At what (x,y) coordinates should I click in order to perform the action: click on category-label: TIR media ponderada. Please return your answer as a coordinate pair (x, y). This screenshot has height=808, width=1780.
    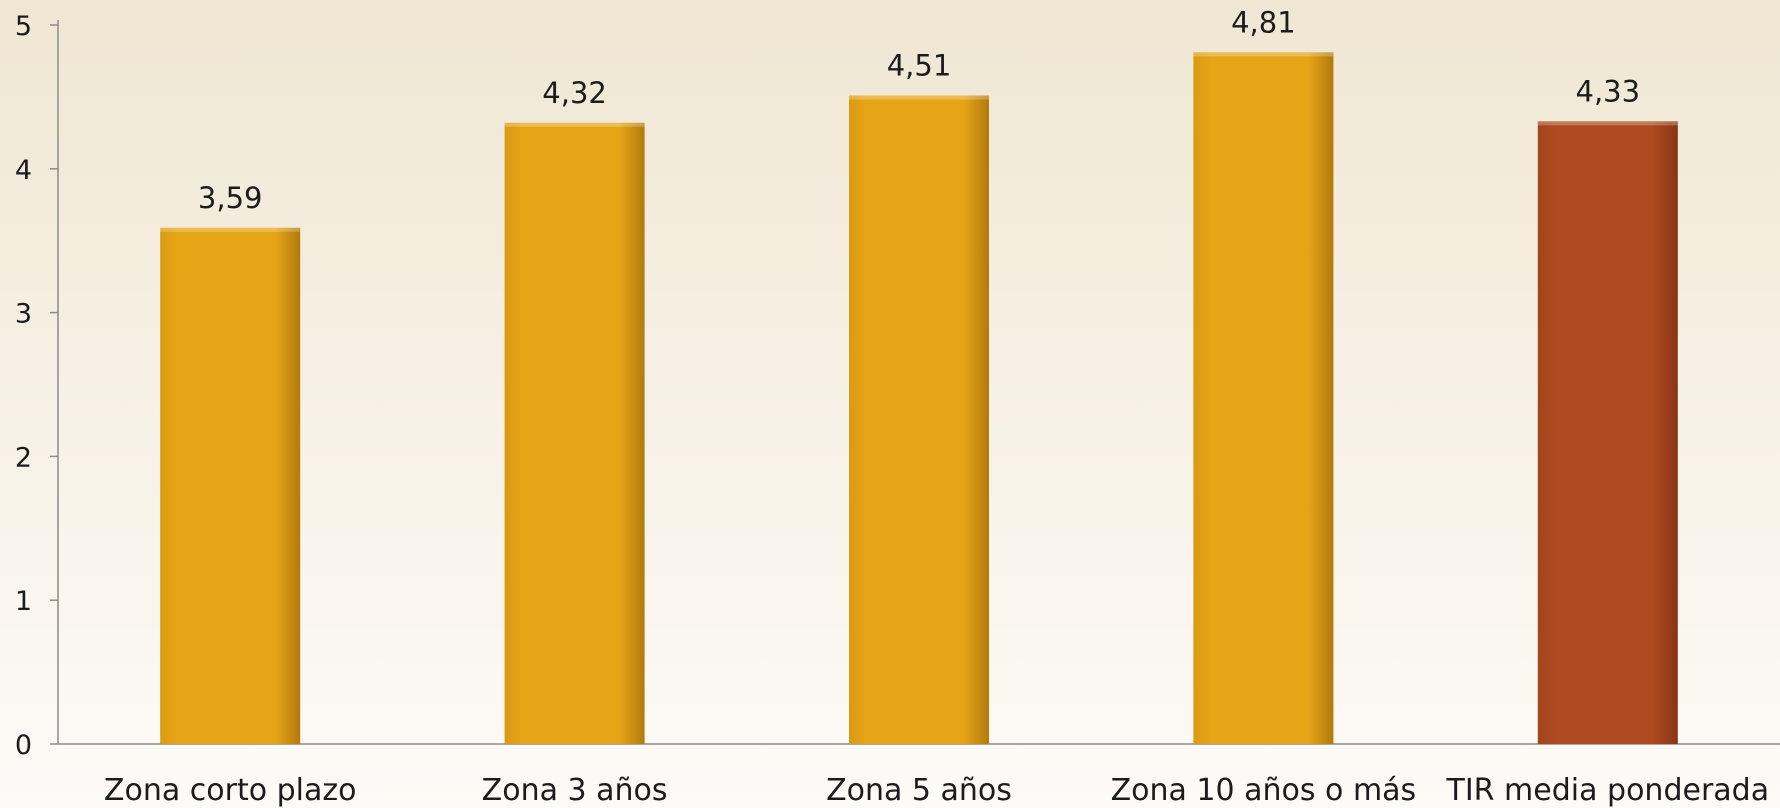
    Looking at the image, I should click on (1608, 790).